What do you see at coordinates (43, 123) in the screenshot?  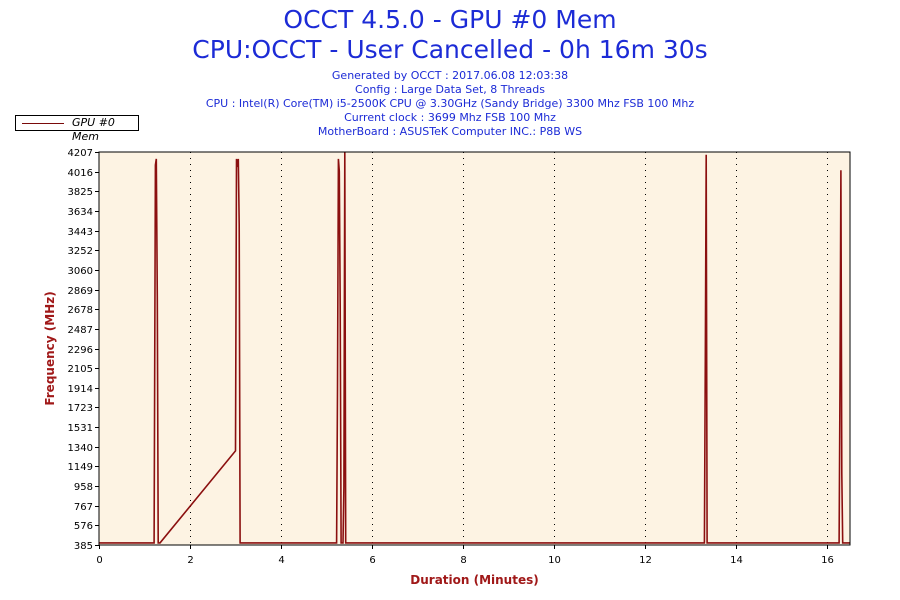 I see `legend-swatch` at bounding box center [43, 123].